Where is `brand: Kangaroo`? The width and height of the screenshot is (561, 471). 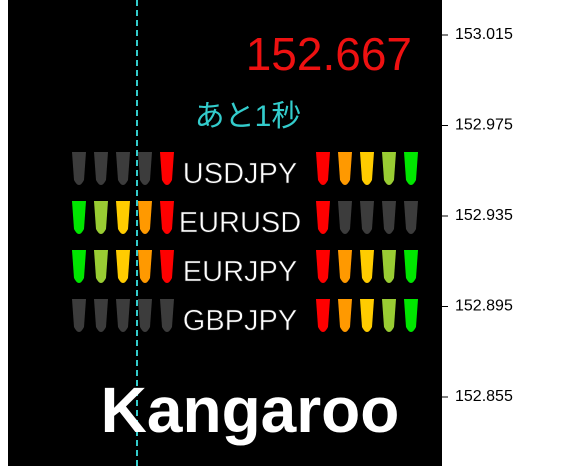
brand: Kangaroo is located at coordinates (250, 410).